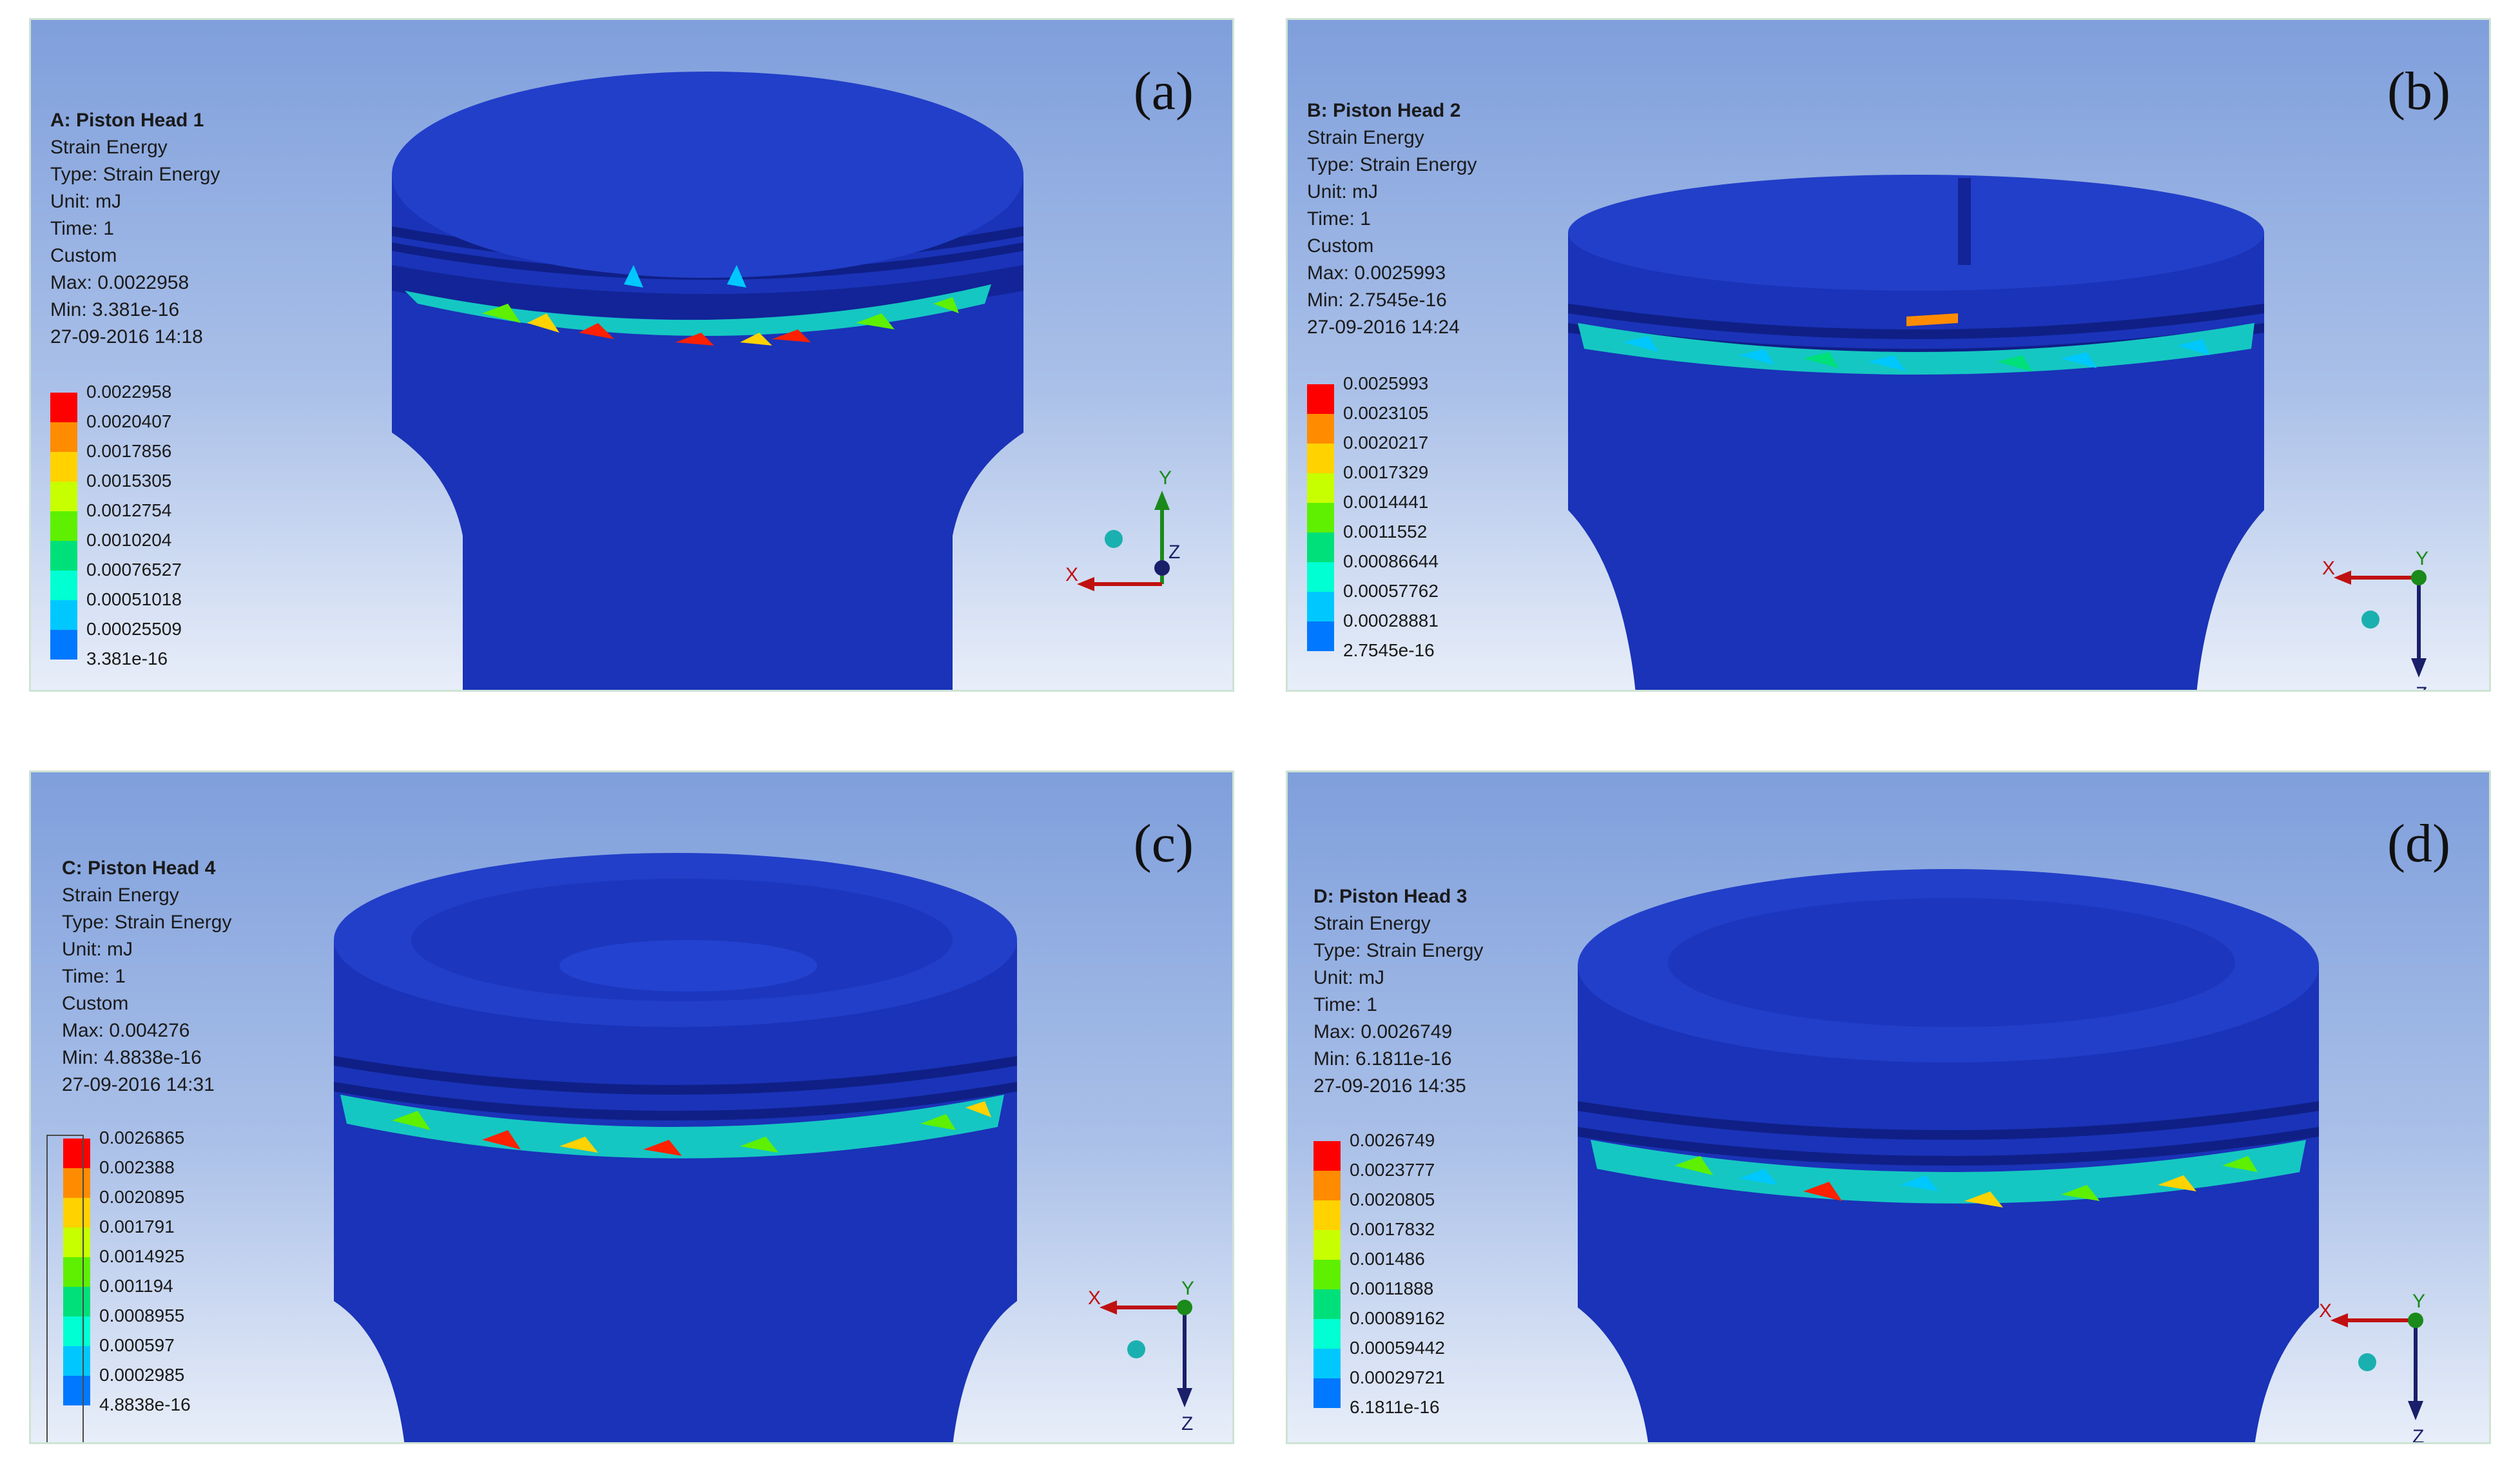 The image size is (2520, 1477). What do you see at coordinates (1385, 532) in the screenshot?
I see `legend-value: 0.0011552` at bounding box center [1385, 532].